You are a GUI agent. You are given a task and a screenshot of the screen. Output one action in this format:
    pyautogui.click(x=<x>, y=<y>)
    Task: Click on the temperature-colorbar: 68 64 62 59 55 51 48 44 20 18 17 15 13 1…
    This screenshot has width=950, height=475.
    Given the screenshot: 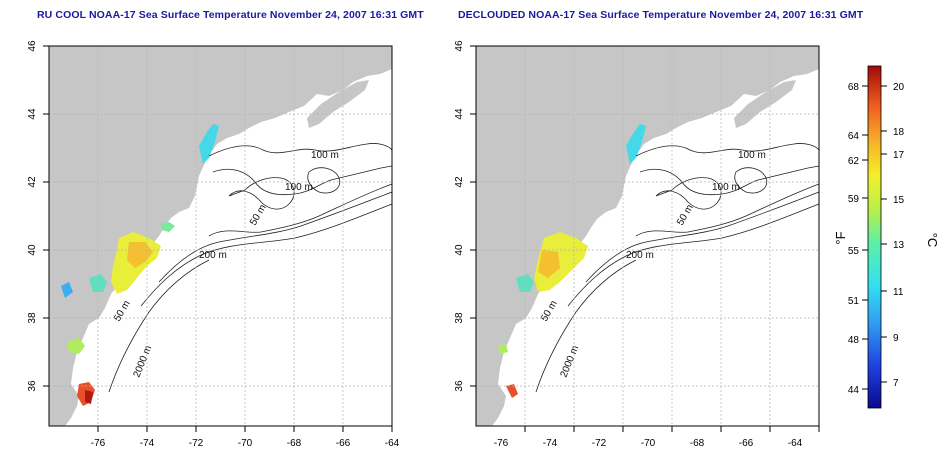 What is the action you would take?
    pyautogui.click(x=886, y=237)
    